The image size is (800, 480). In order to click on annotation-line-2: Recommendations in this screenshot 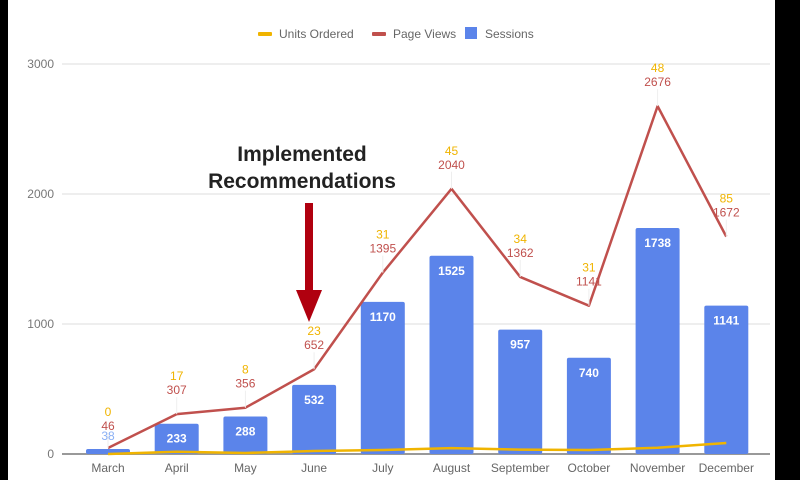, I will do `click(302, 181)`.